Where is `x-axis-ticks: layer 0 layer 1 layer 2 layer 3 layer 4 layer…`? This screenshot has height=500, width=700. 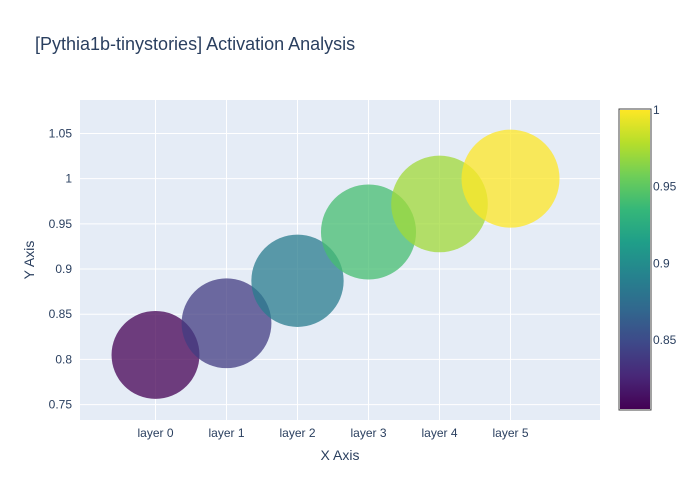 x-axis-ticks: layer 0 layer 1 layer 2 layer 3 layer 4 layer… is located at coordinates (332, 433).